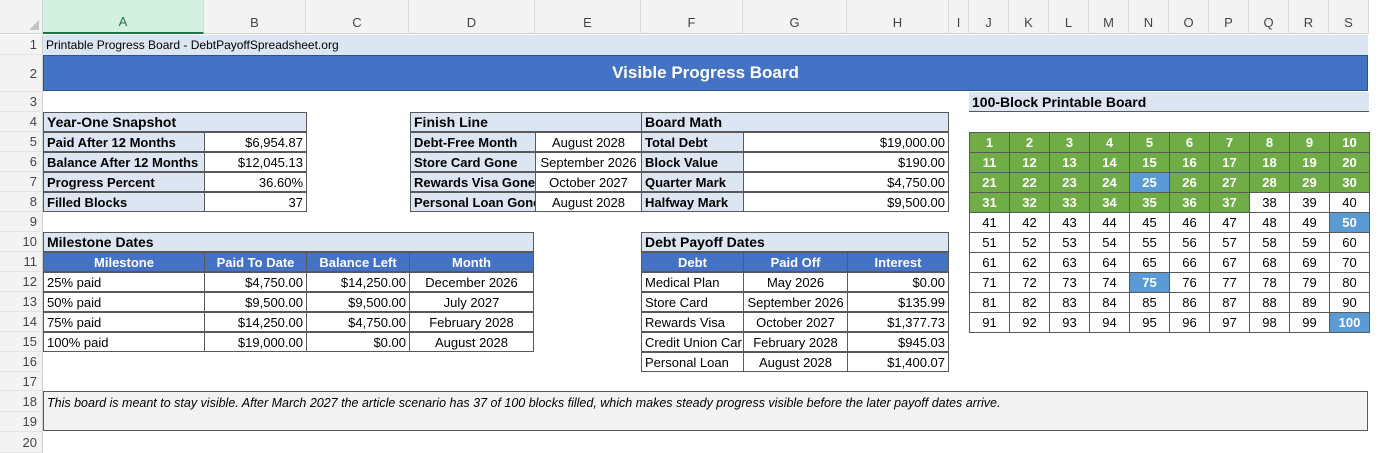 The width and height of the screenshot is (1388, 453). I want to click on board-block-99: 99, so click(1309, 322).